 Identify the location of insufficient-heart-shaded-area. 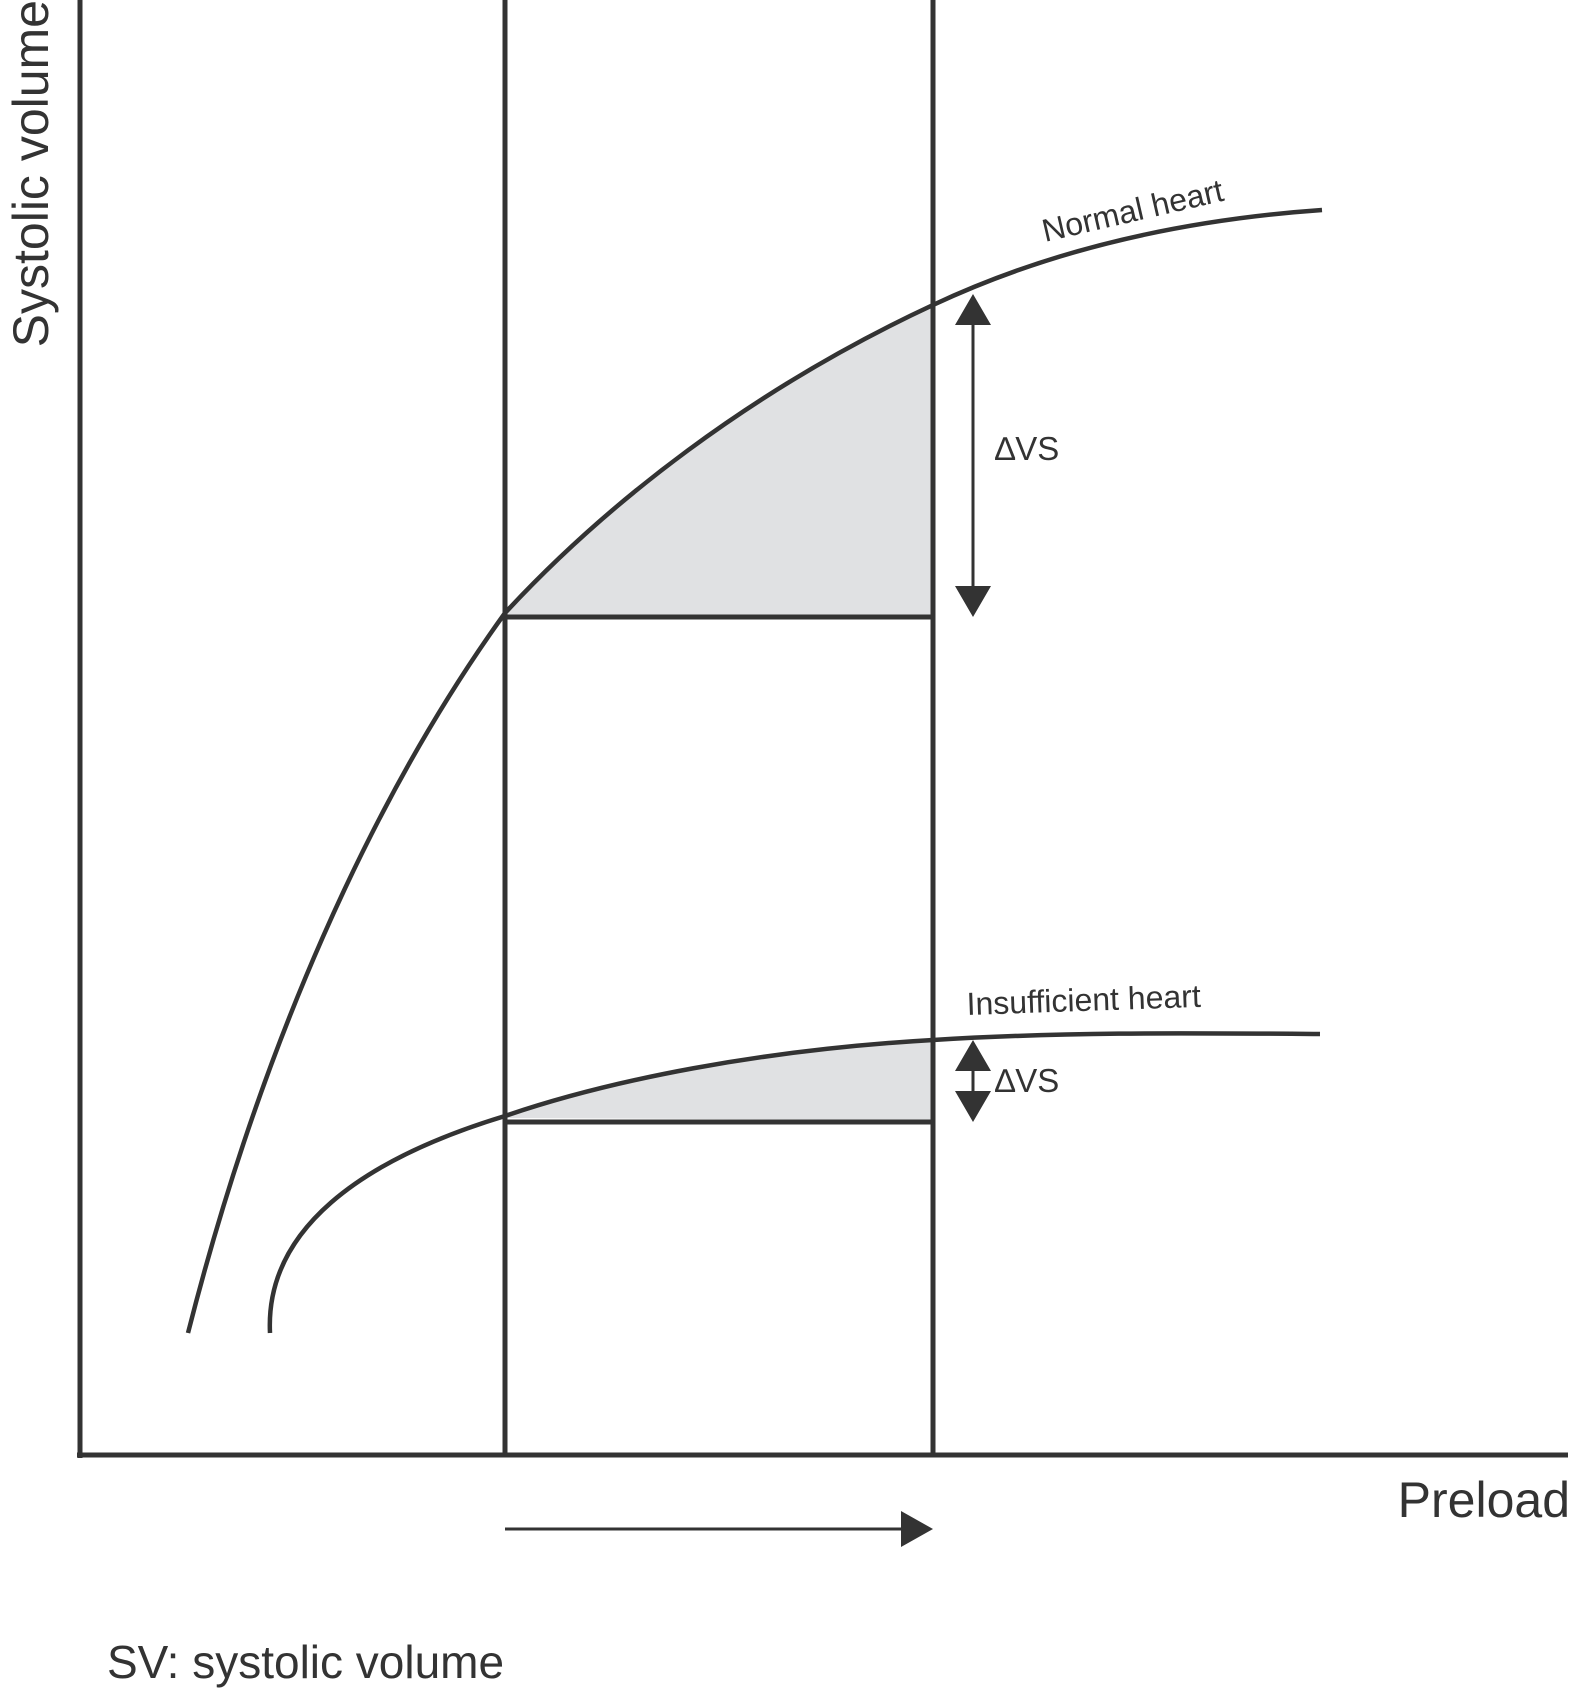
(719, 1080).